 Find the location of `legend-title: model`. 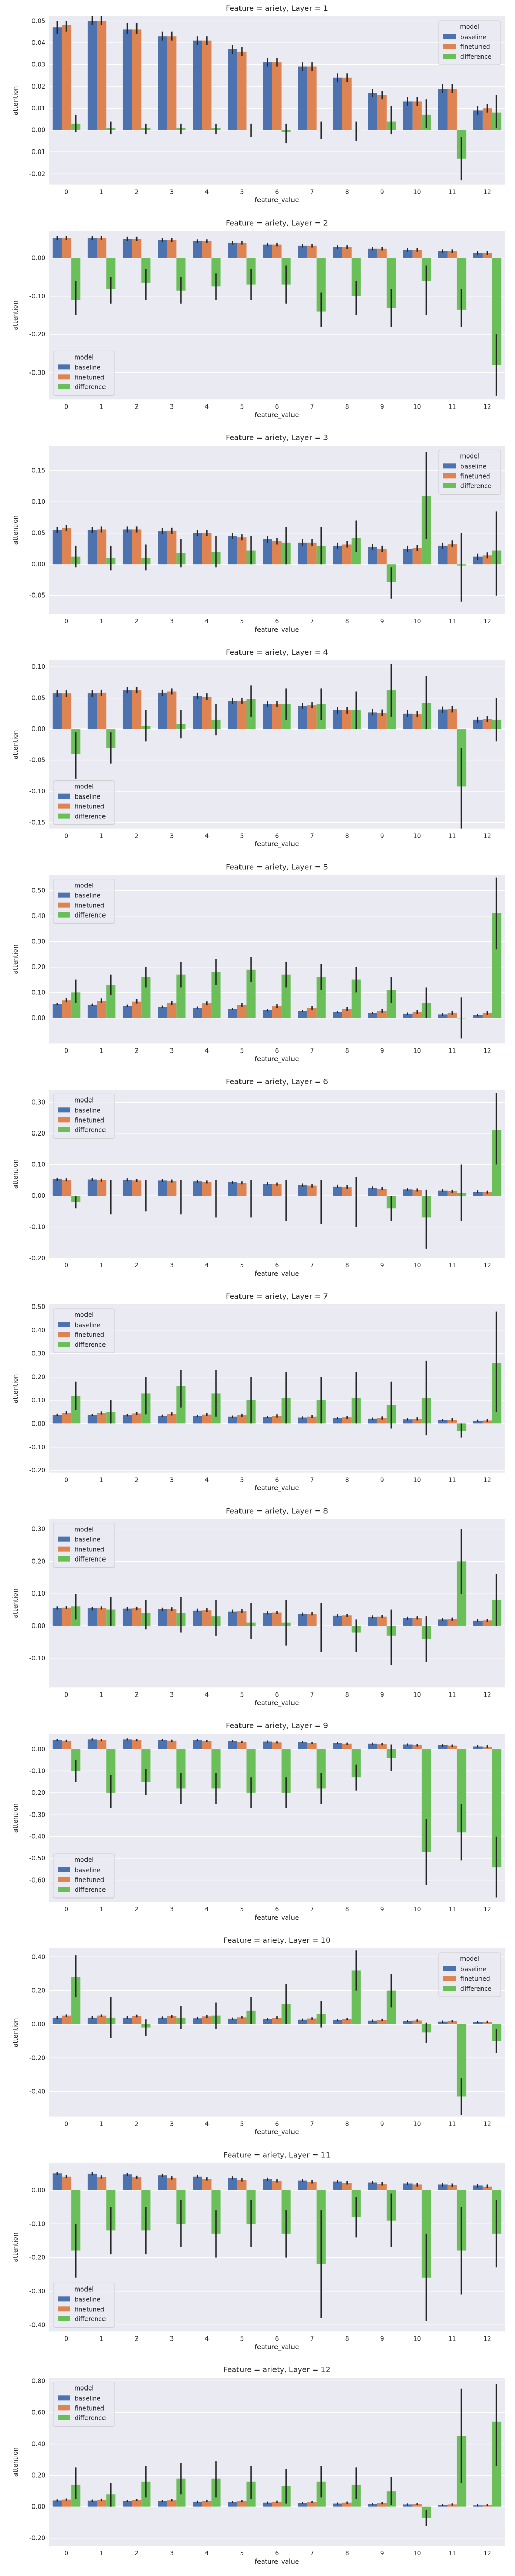

legend-title: model is located at coordinates (83, 357).